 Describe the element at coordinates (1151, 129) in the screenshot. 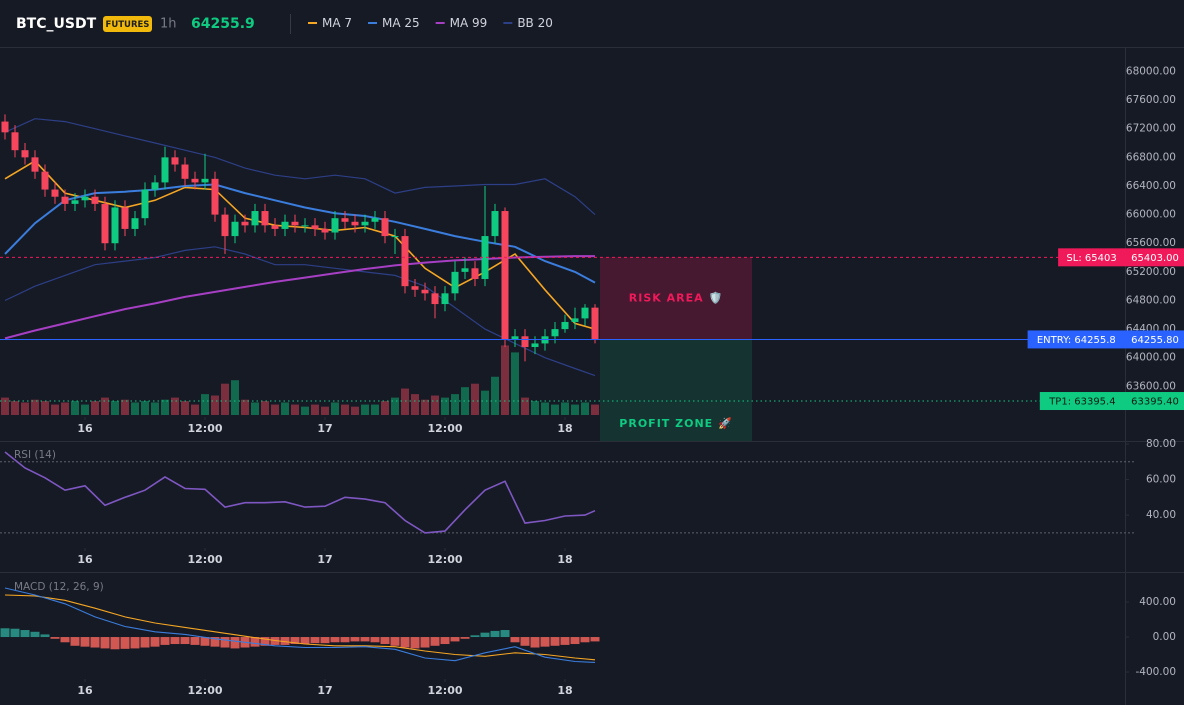

I see `y-tick-label: 67200.00` at that location.